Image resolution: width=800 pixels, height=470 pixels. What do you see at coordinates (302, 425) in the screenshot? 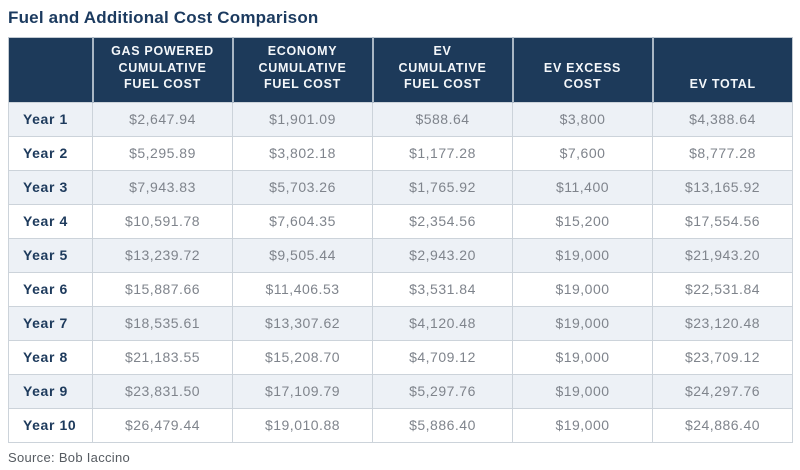
I see `value-cell: $19,010.88` at bounding box center [302, 425].